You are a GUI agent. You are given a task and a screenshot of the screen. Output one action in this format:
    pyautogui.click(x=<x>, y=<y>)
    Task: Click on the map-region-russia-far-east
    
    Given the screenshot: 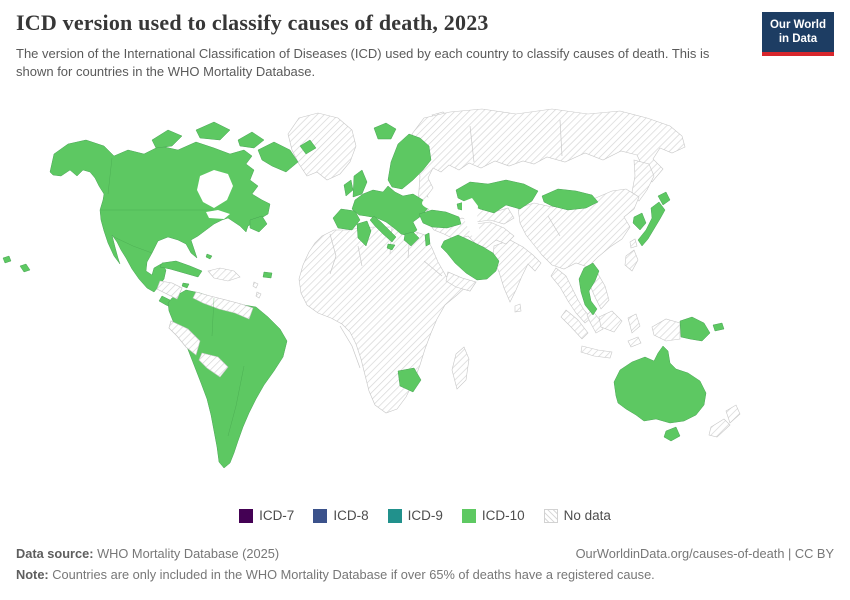 What is the action you would take?
    pyautogui.click(x=643, y=180)
    